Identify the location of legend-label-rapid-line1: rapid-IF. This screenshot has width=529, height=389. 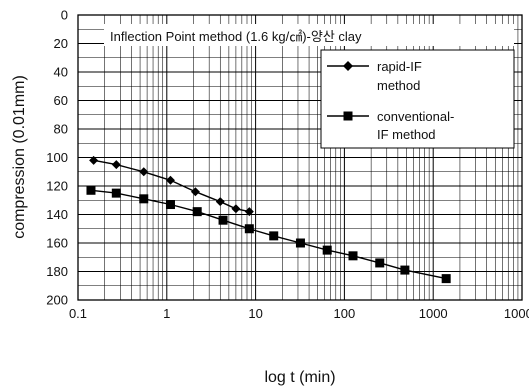
(399, 66).